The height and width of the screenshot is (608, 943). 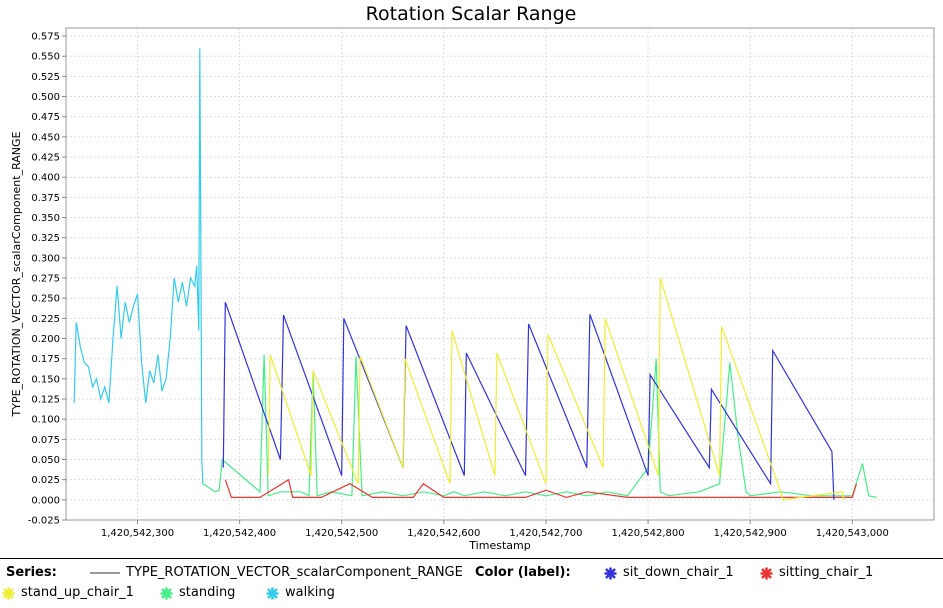 What do you see at coordinates (45, 117) in the screenshot?
I see `y-tick-label: 0.475` at bounding box center [45, 117].